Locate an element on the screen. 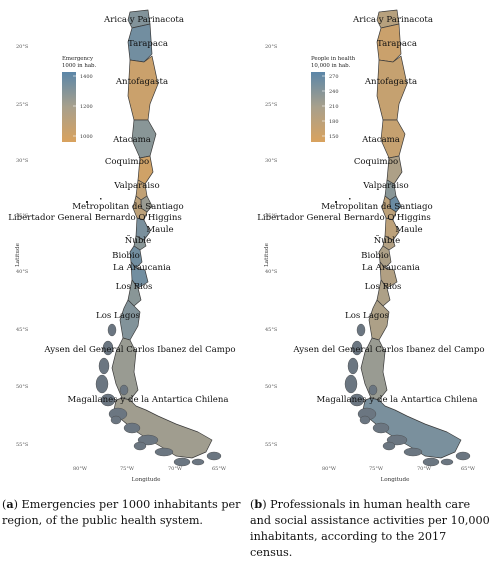  region-label: Atacama is located at coordinates (380, 140).